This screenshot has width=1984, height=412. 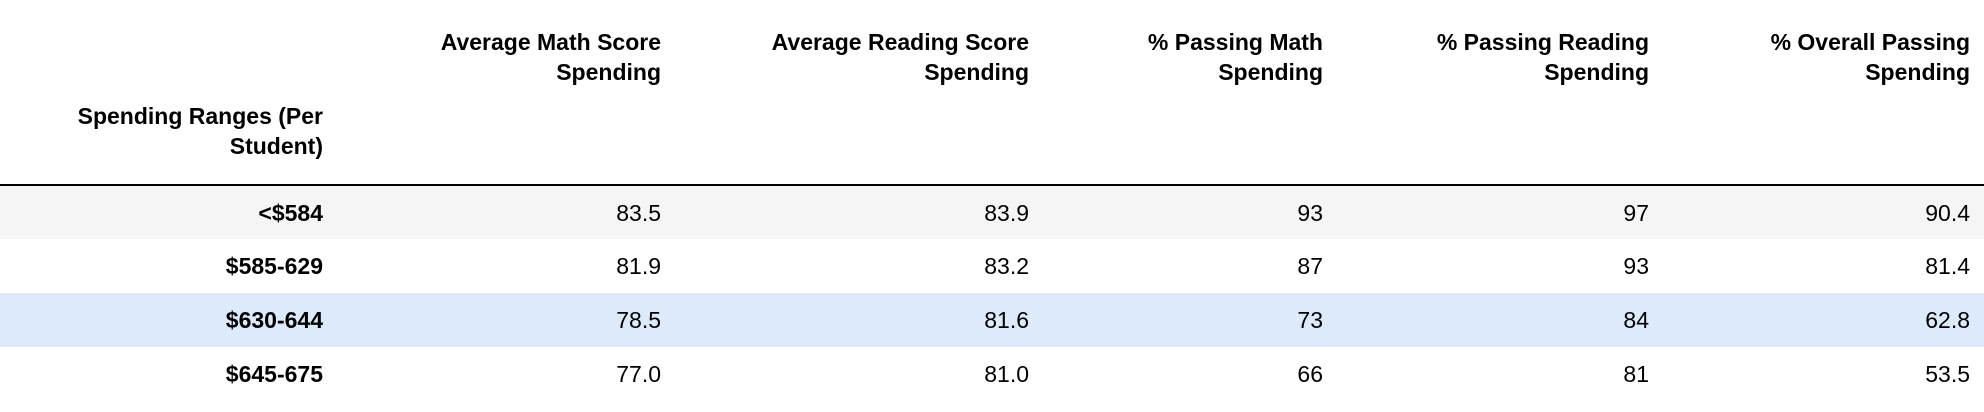 What do you see at coordinates (1947, 374) in the screenshot?
I see `cell-pct-overall: 53.5` at bounding box center [1947, 374].